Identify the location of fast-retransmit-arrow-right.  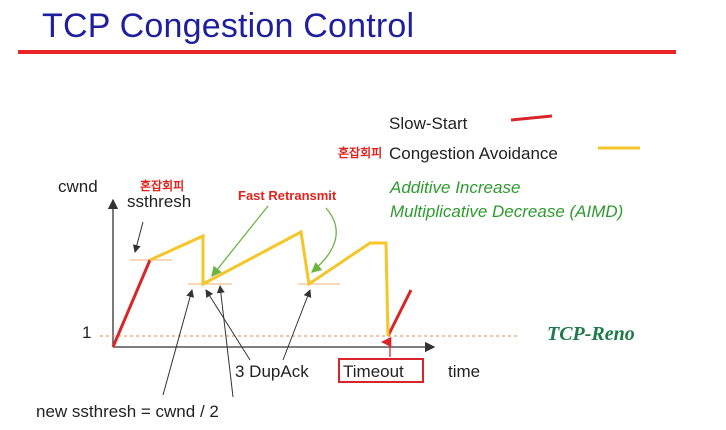
(324, 240).